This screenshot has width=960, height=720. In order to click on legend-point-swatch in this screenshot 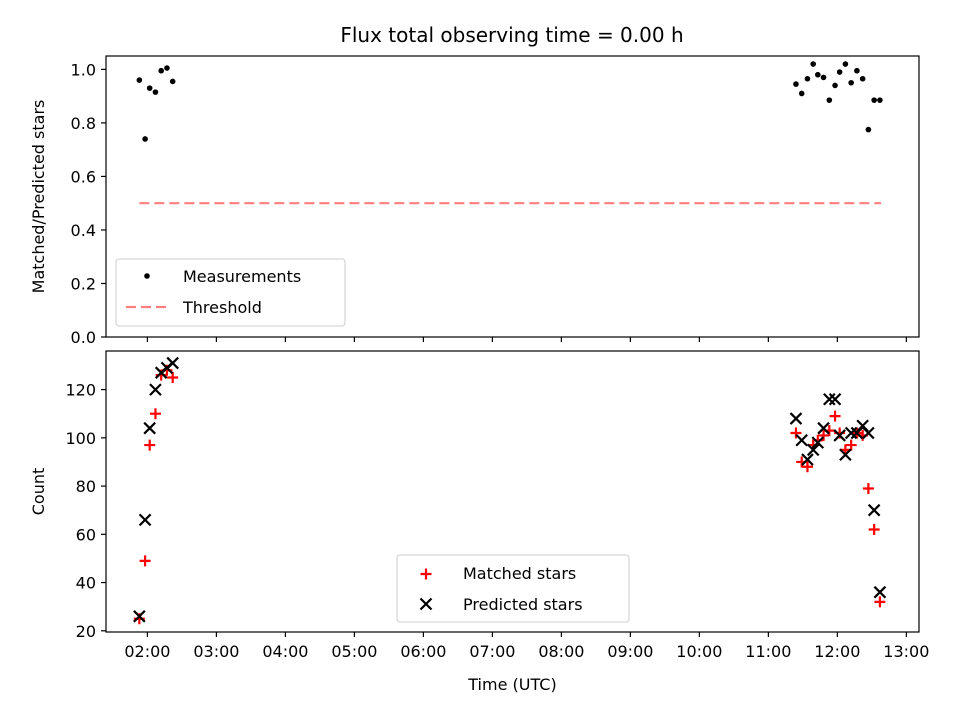, I will do `click(147, 276)`.